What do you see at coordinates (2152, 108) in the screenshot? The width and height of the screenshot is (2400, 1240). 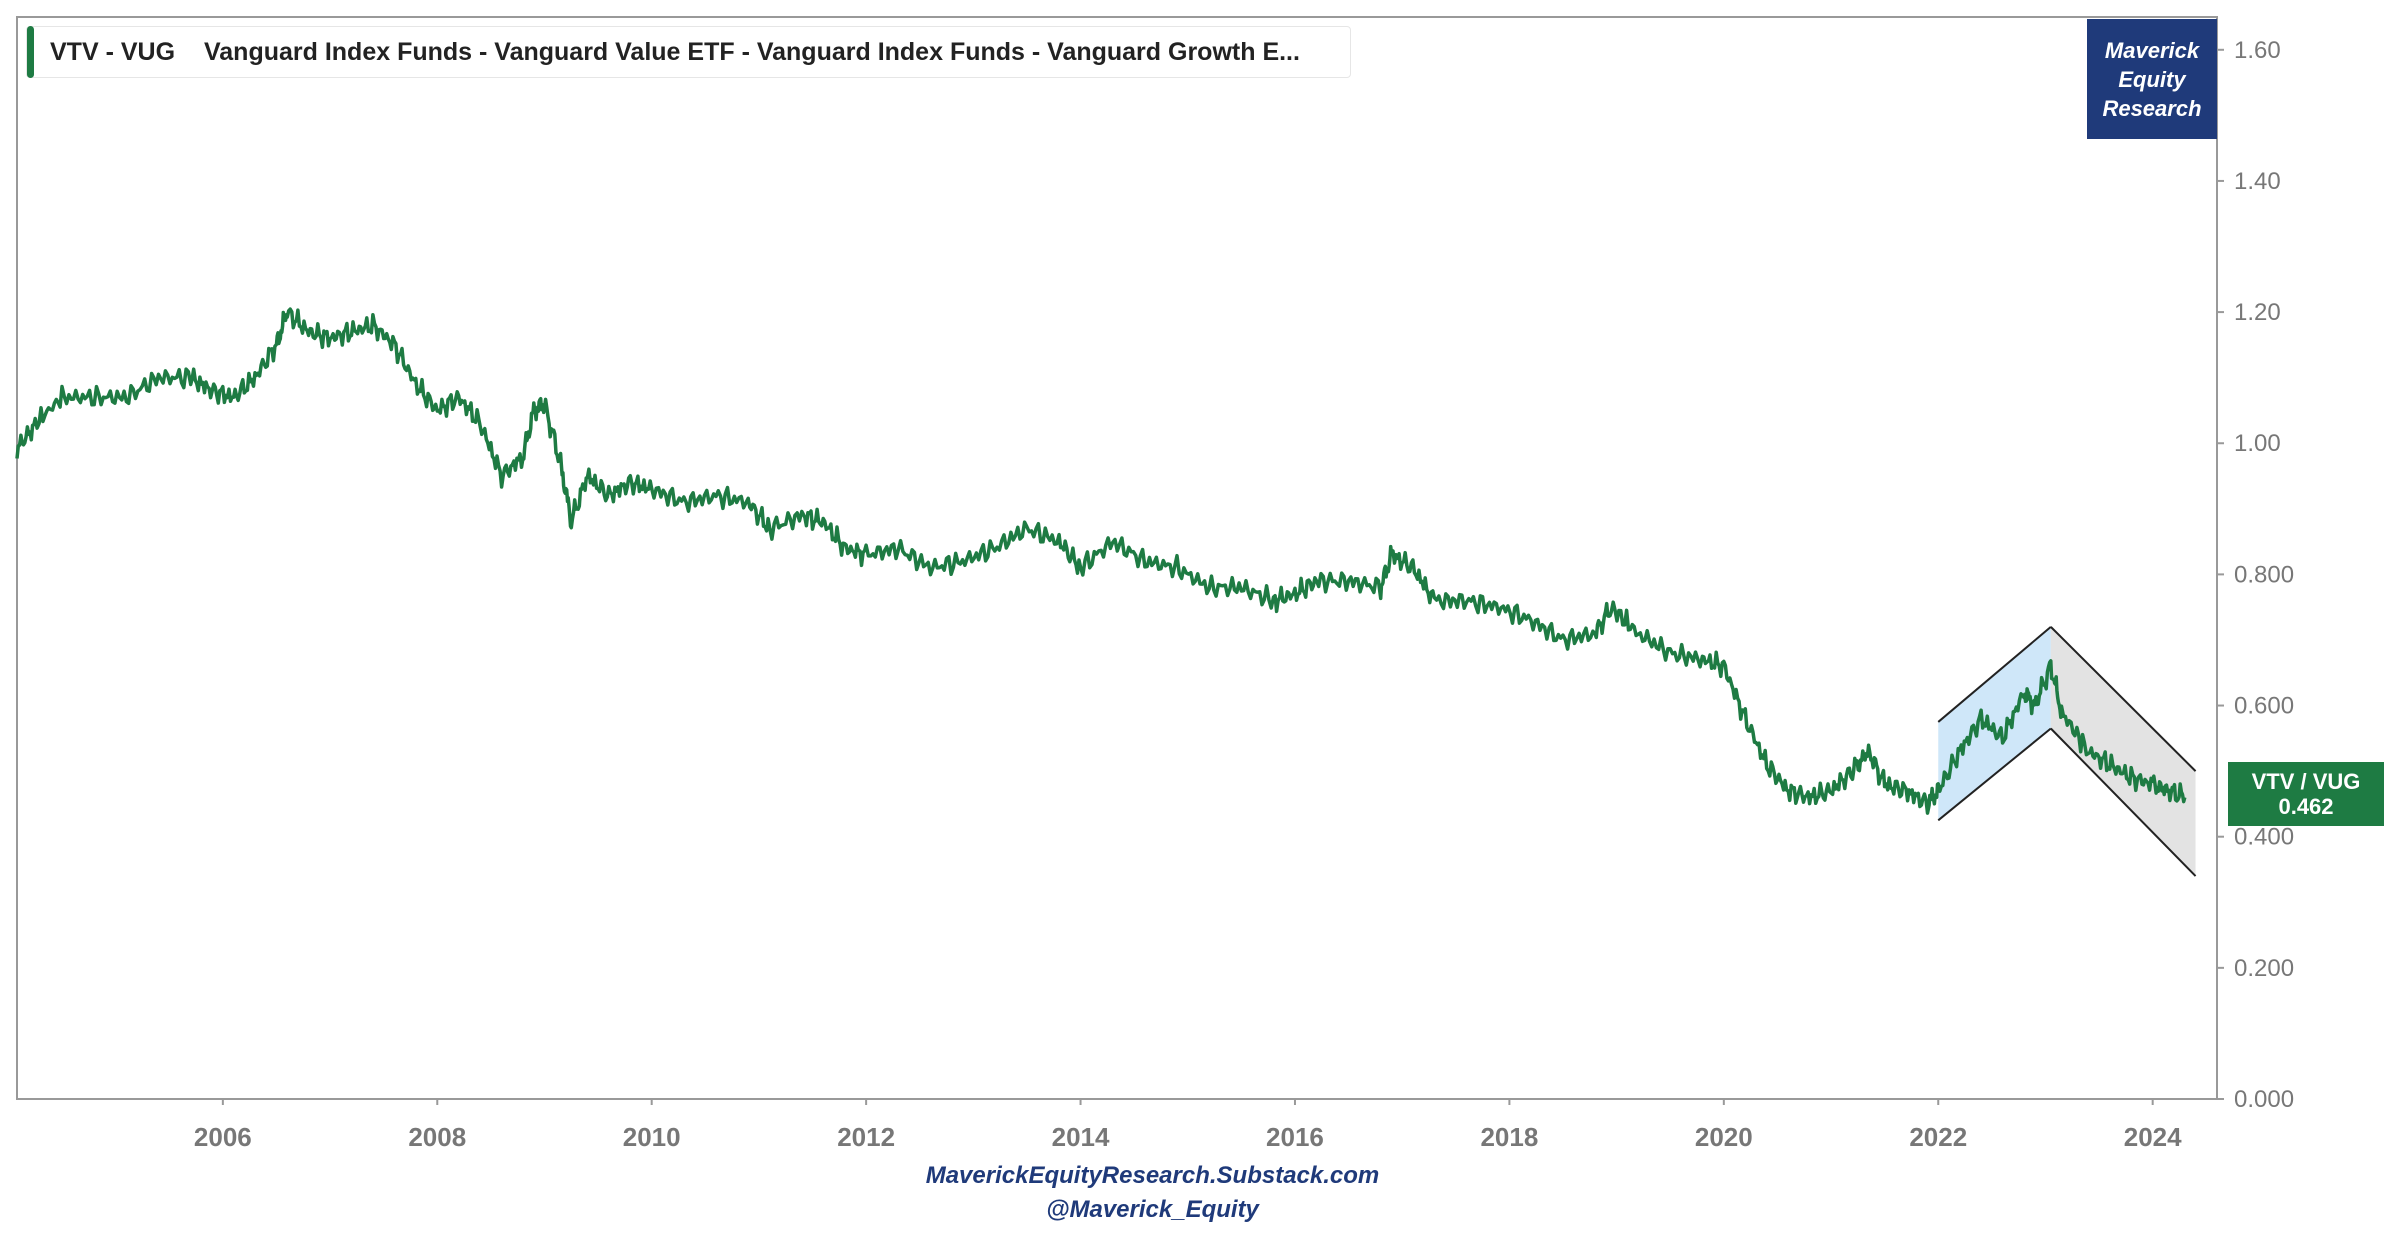 I see `brand-line-3: Research` at bounding box center [2152, 108].